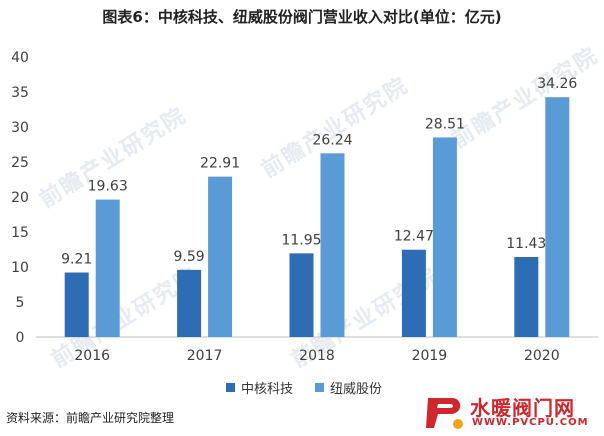 The image size is (604, 436). Describe the element at coordinates (301, 240) in the screenshot. I see `data-label: 11.95` at that location.